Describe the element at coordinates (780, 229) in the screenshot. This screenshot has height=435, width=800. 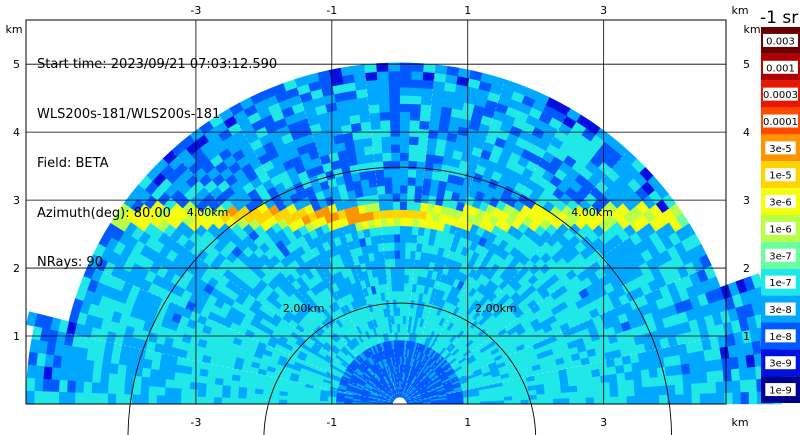
I see `colorbar-label: 1e-6` at that location.